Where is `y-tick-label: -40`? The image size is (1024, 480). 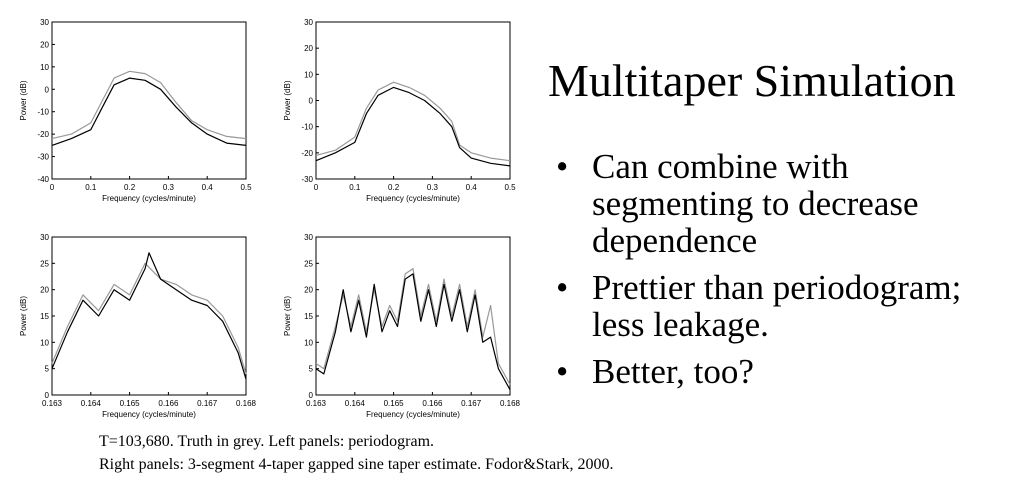
y-tick-label: -40 is located at coordinates (43, 179).